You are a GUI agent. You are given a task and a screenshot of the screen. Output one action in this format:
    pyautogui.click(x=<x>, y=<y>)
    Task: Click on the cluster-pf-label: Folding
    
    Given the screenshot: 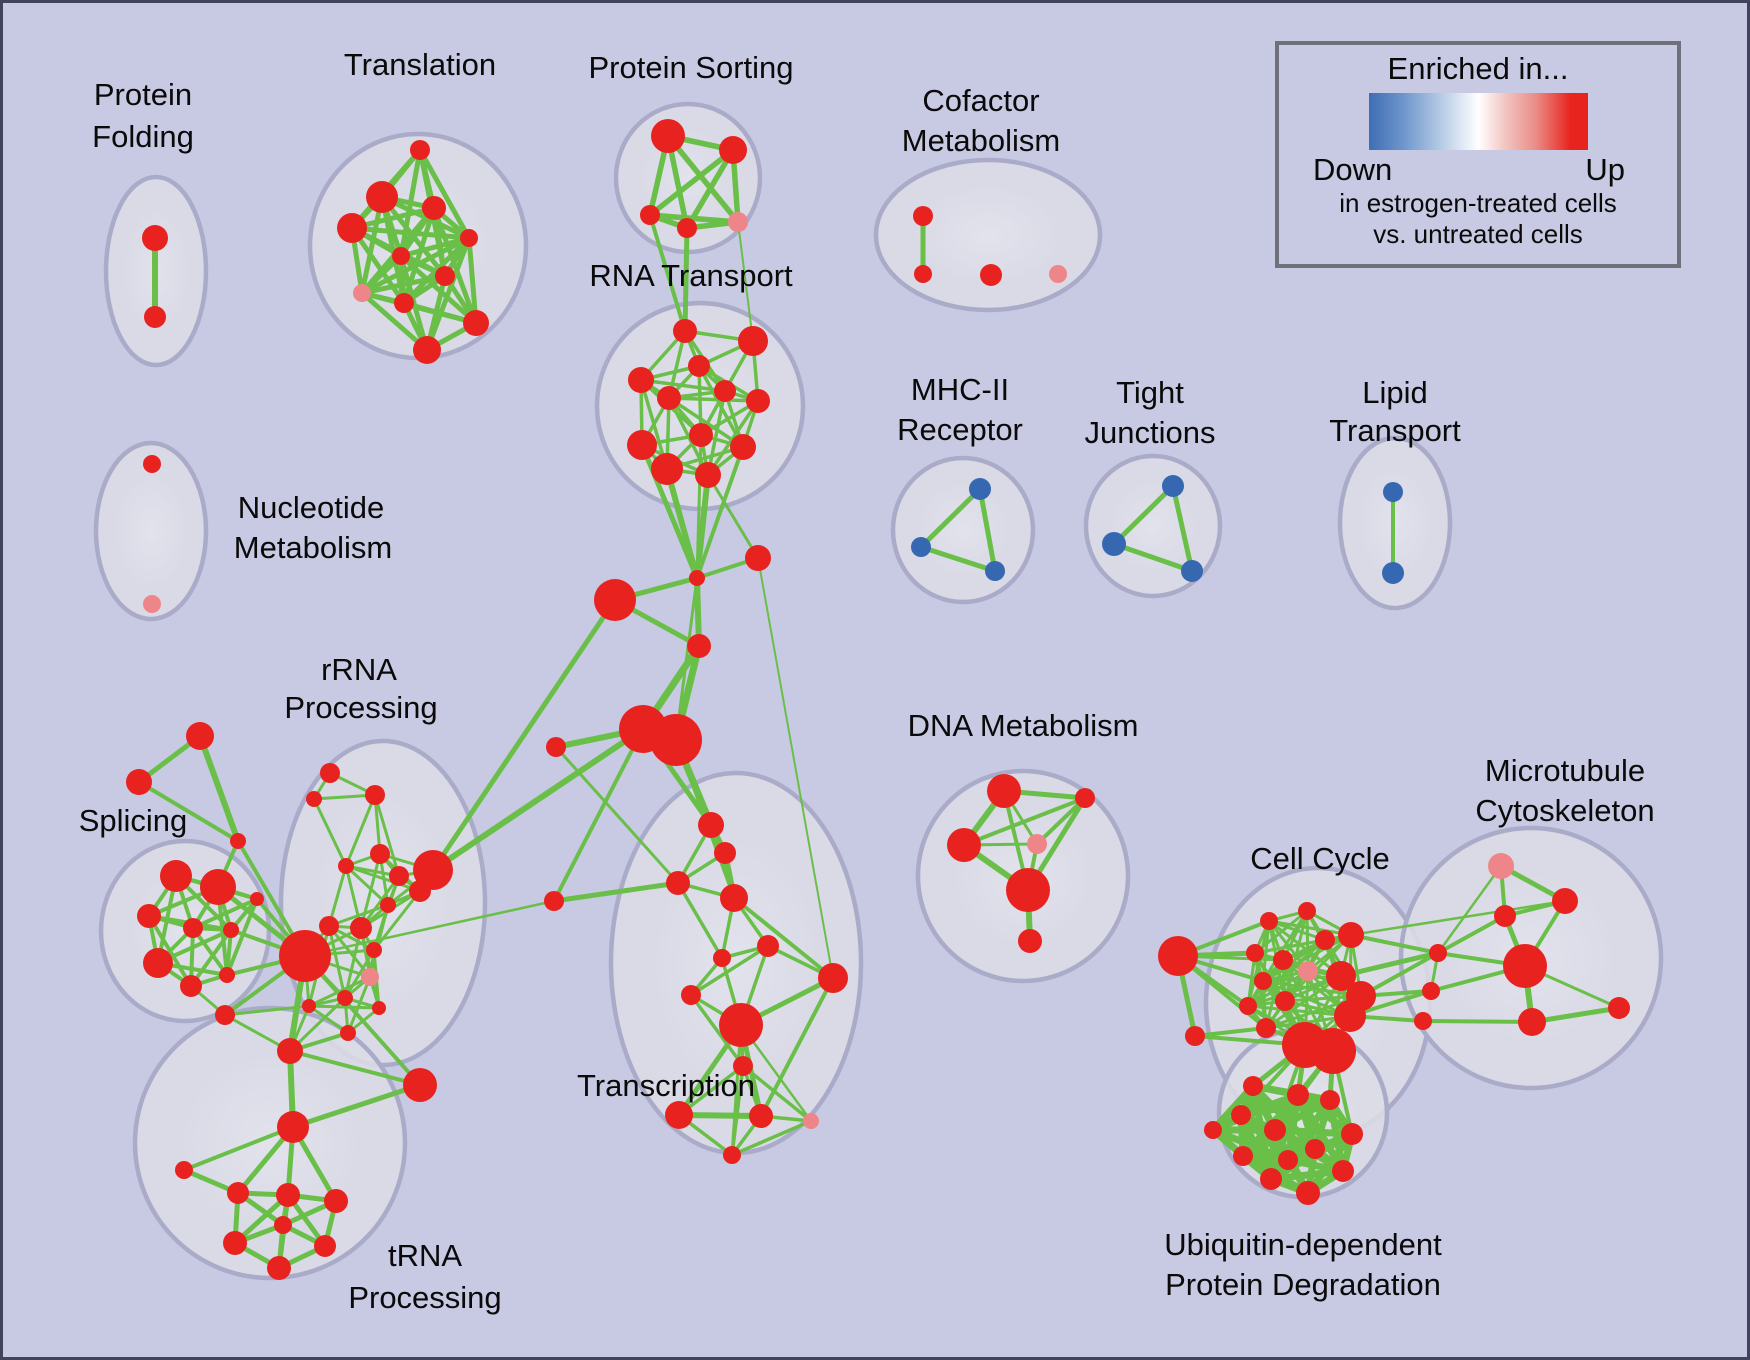 What is the action you would take?
    pyautogui.click(x=143, y=136)
    